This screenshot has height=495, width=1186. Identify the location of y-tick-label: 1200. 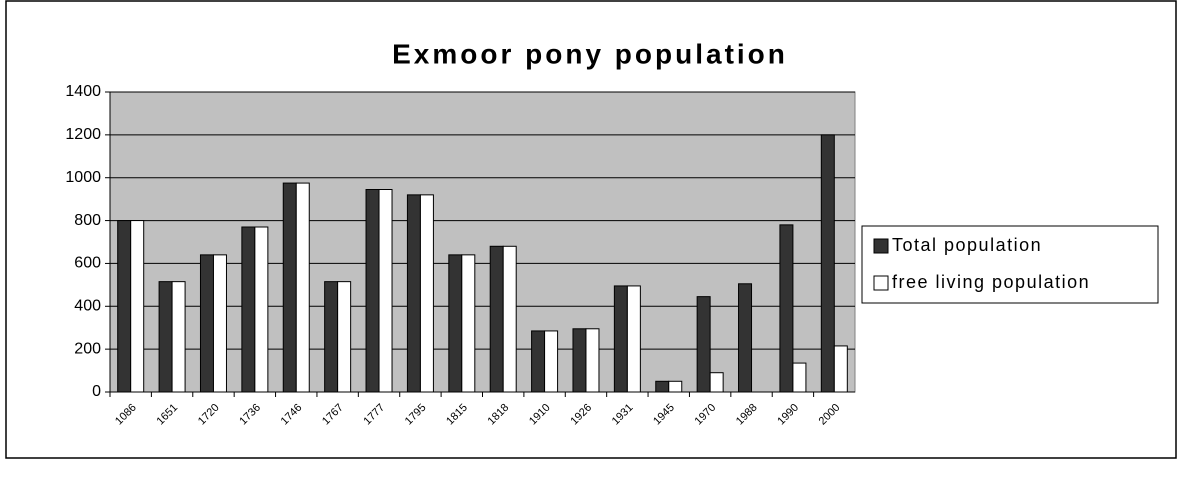
(83, 134).